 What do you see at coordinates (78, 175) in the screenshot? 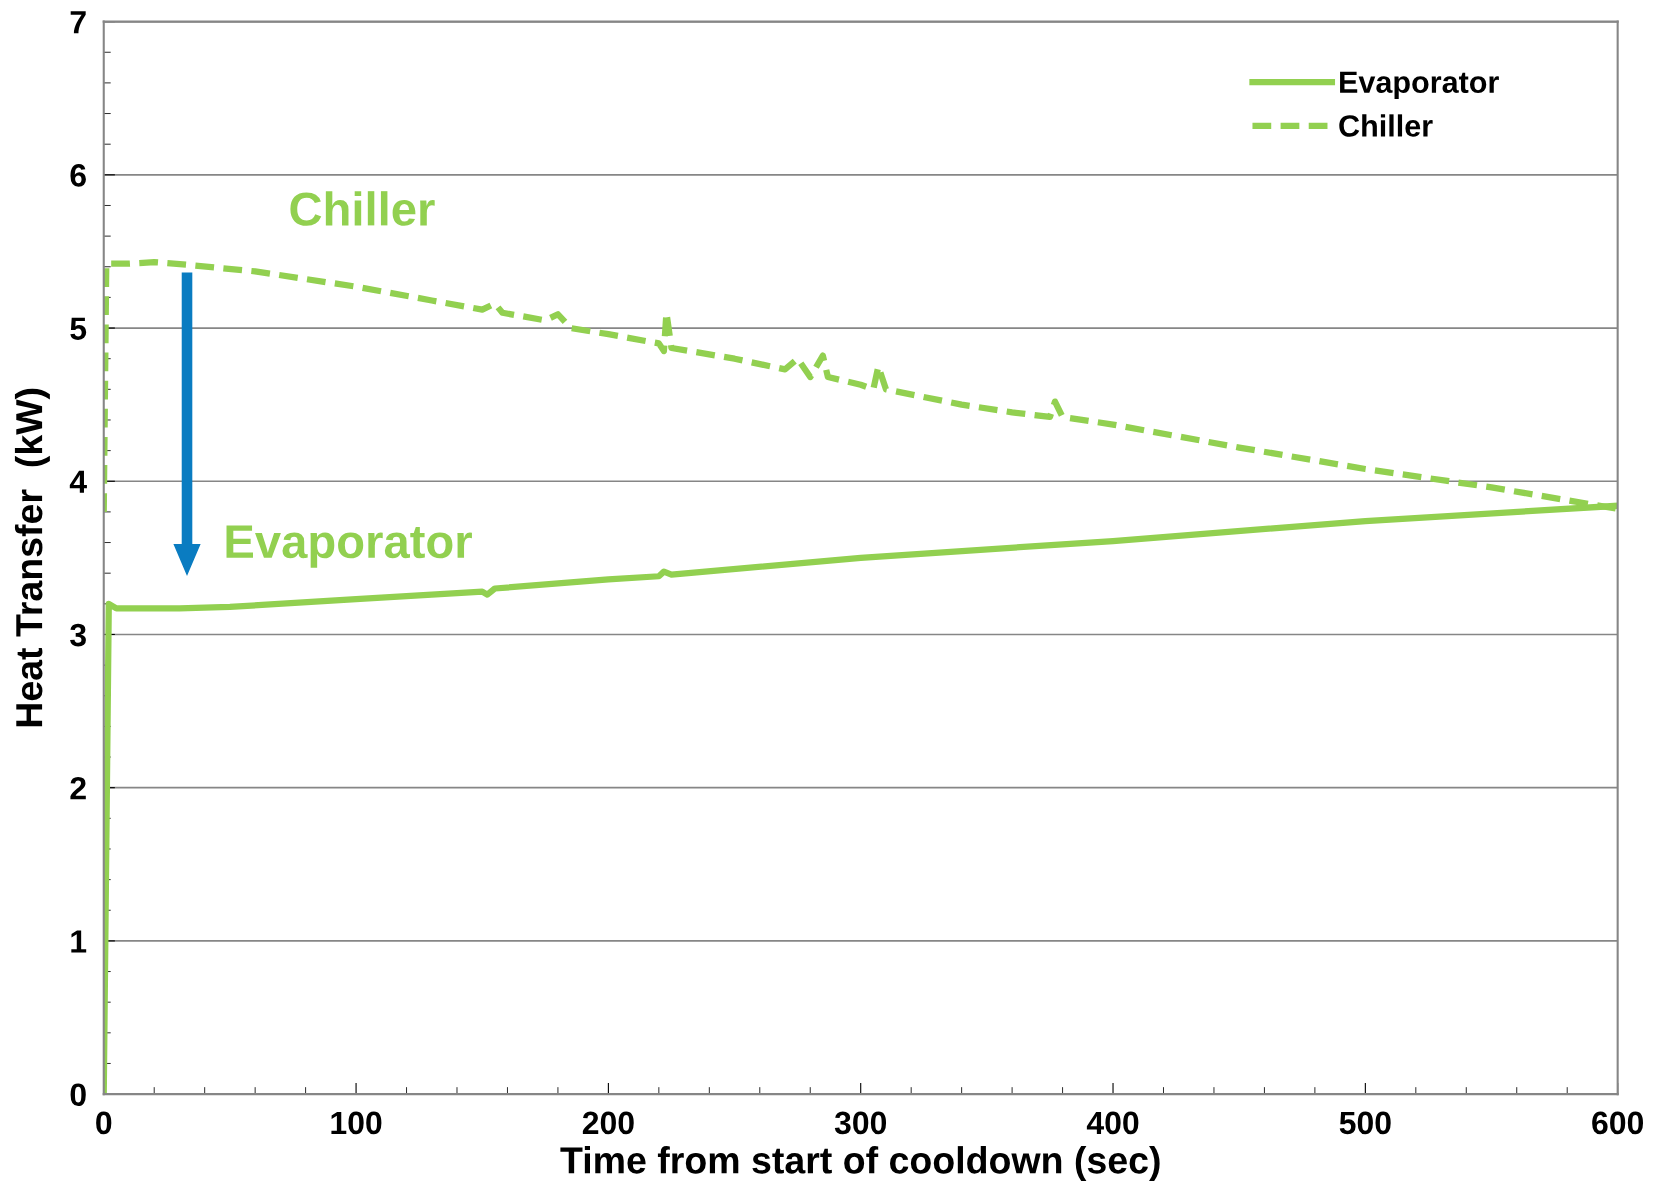
I see `y-tick-label: 6` at bounding box center [78, 175].